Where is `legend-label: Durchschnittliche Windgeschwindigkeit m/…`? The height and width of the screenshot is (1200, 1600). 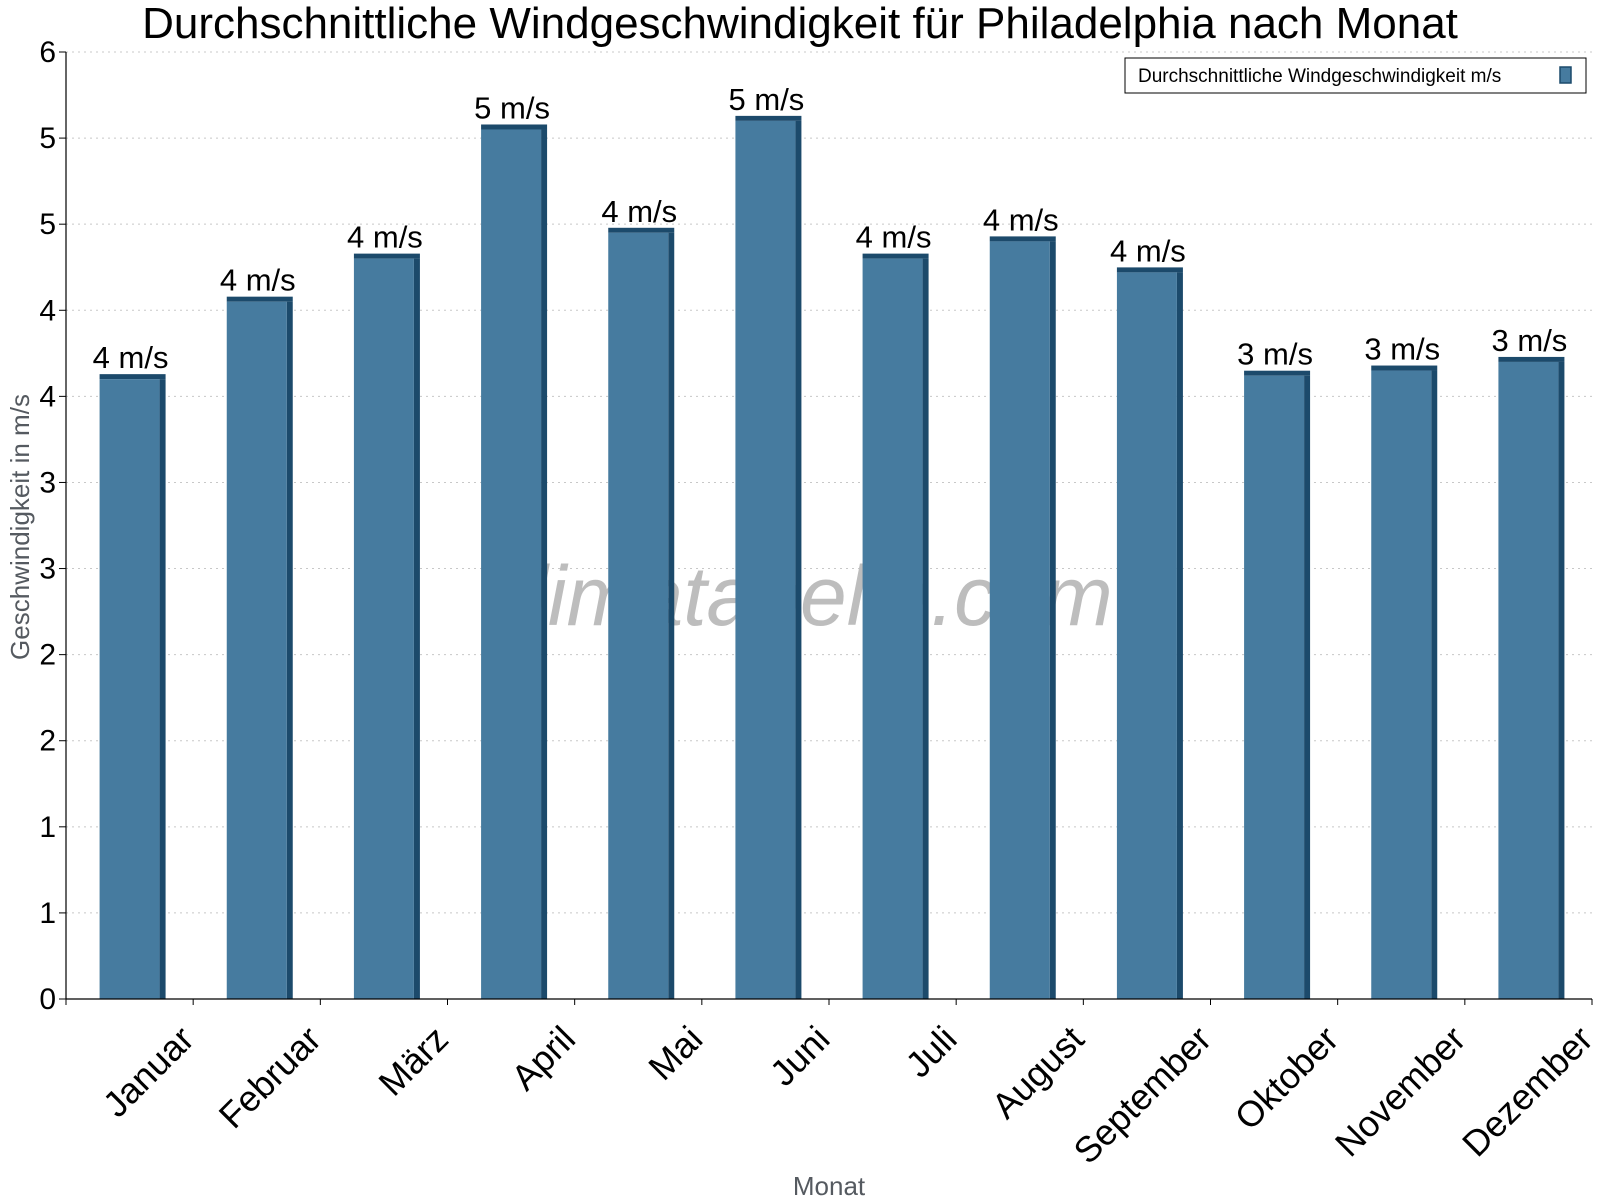
legend-label: Durchschnittliche Windgeschwindigkeit m/… is located at coordinates (1319, 76).